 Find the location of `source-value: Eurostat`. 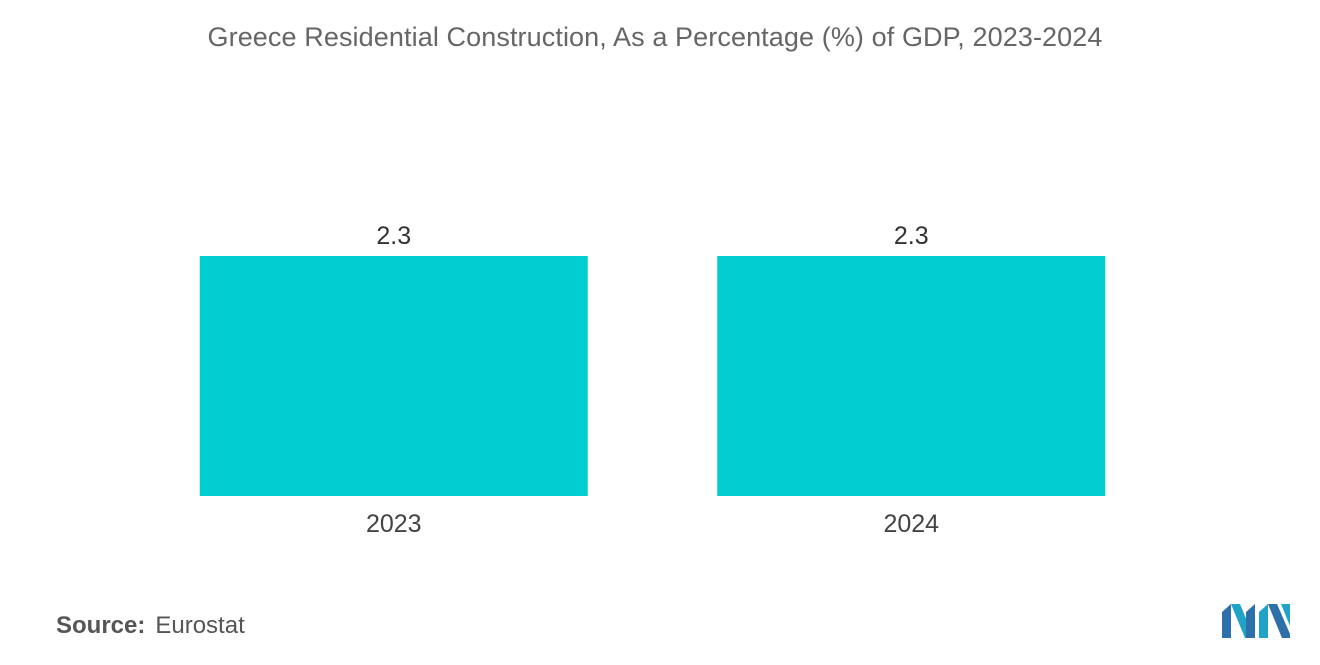

source-value: Eurostat is located at coordinates (200, 625).